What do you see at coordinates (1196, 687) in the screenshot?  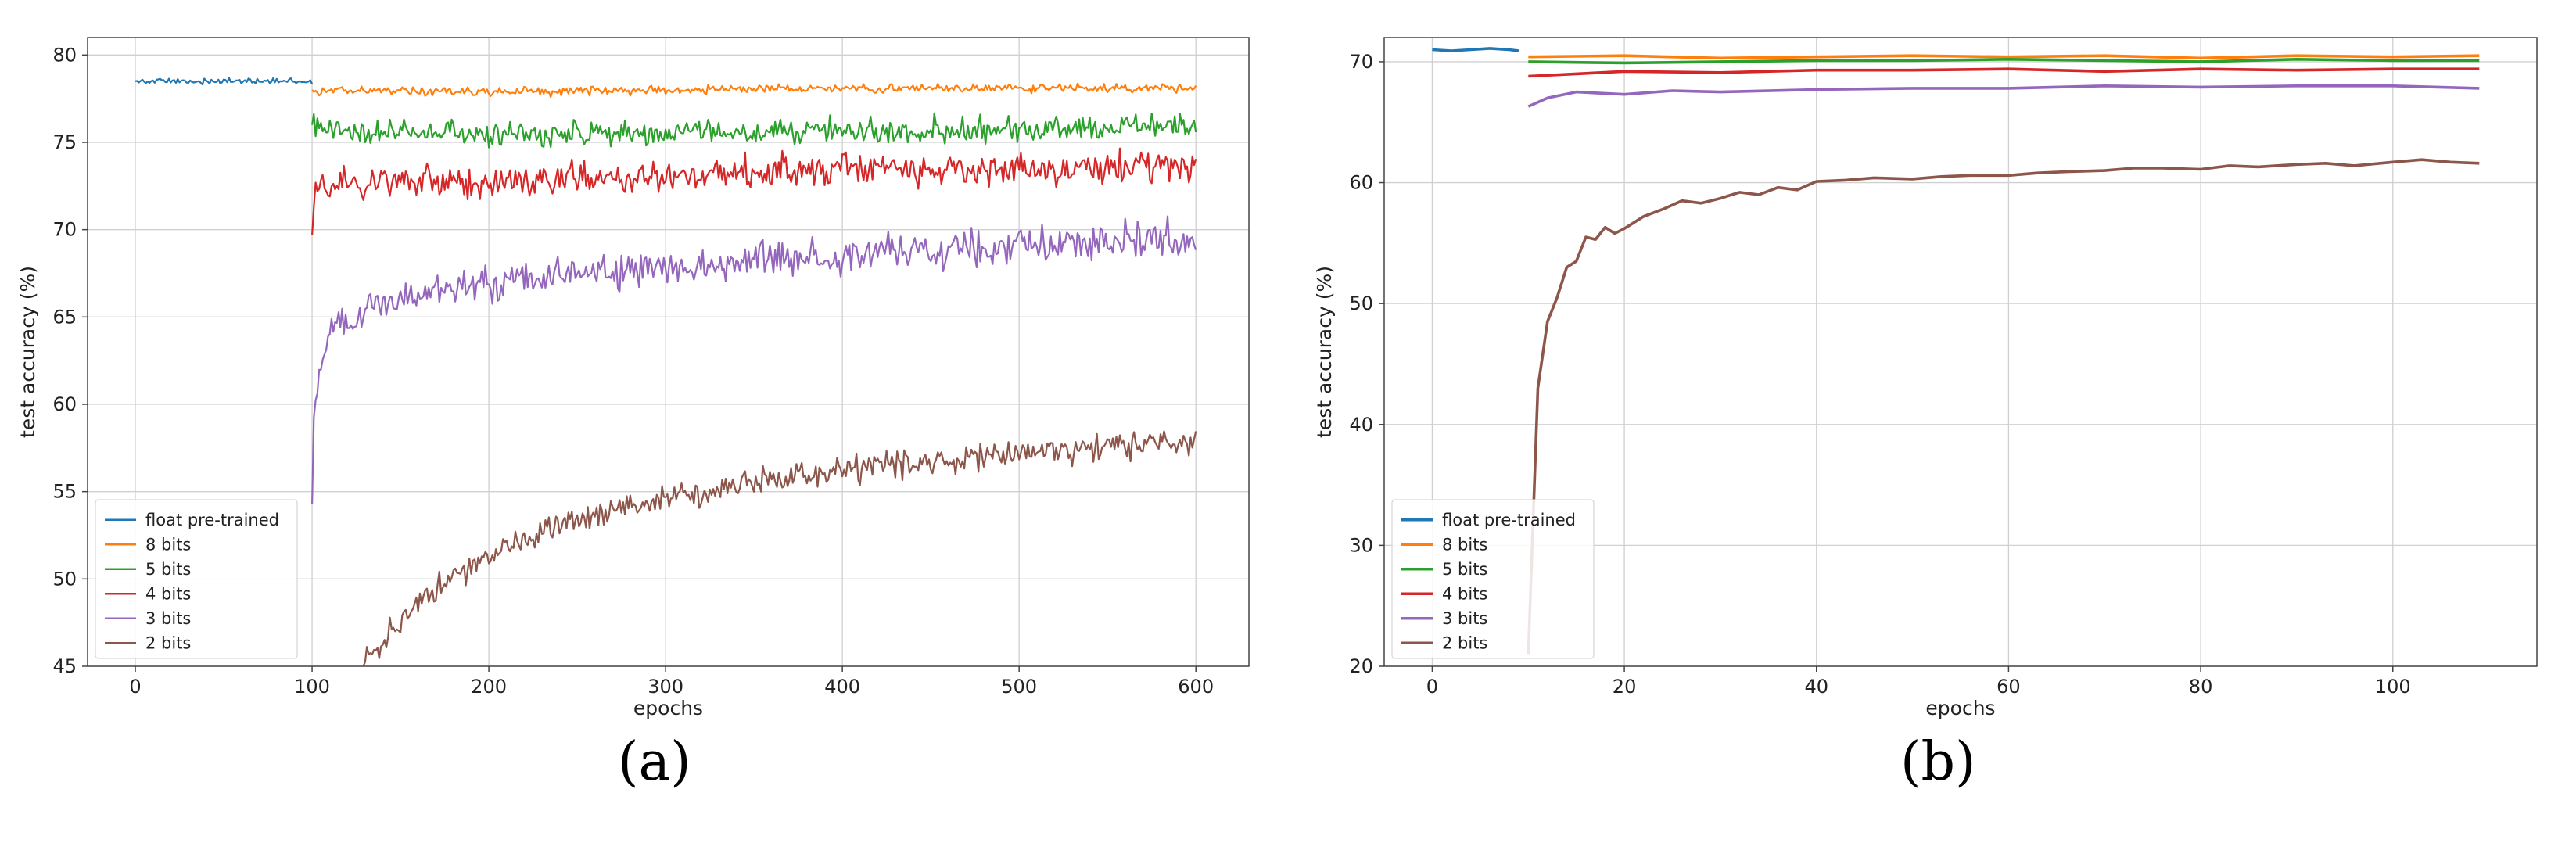 I see `x-tick-label: 600` at bounding box center [1196, 687].